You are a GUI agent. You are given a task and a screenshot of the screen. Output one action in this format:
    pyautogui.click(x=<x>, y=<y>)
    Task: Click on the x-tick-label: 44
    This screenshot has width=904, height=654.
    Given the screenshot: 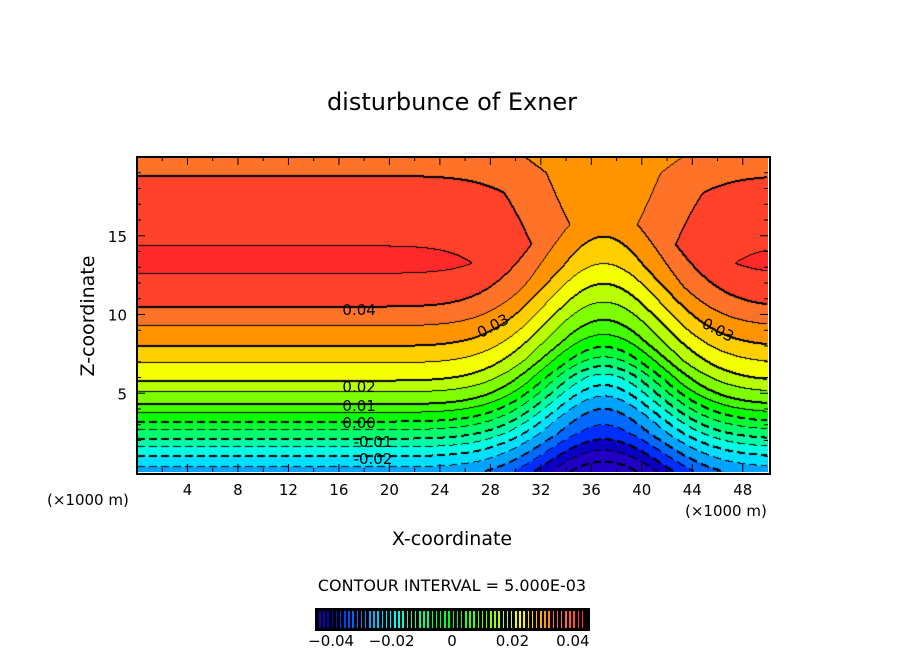 What is the action you would take?
    pyautogui.click(x=692, y=490)
    